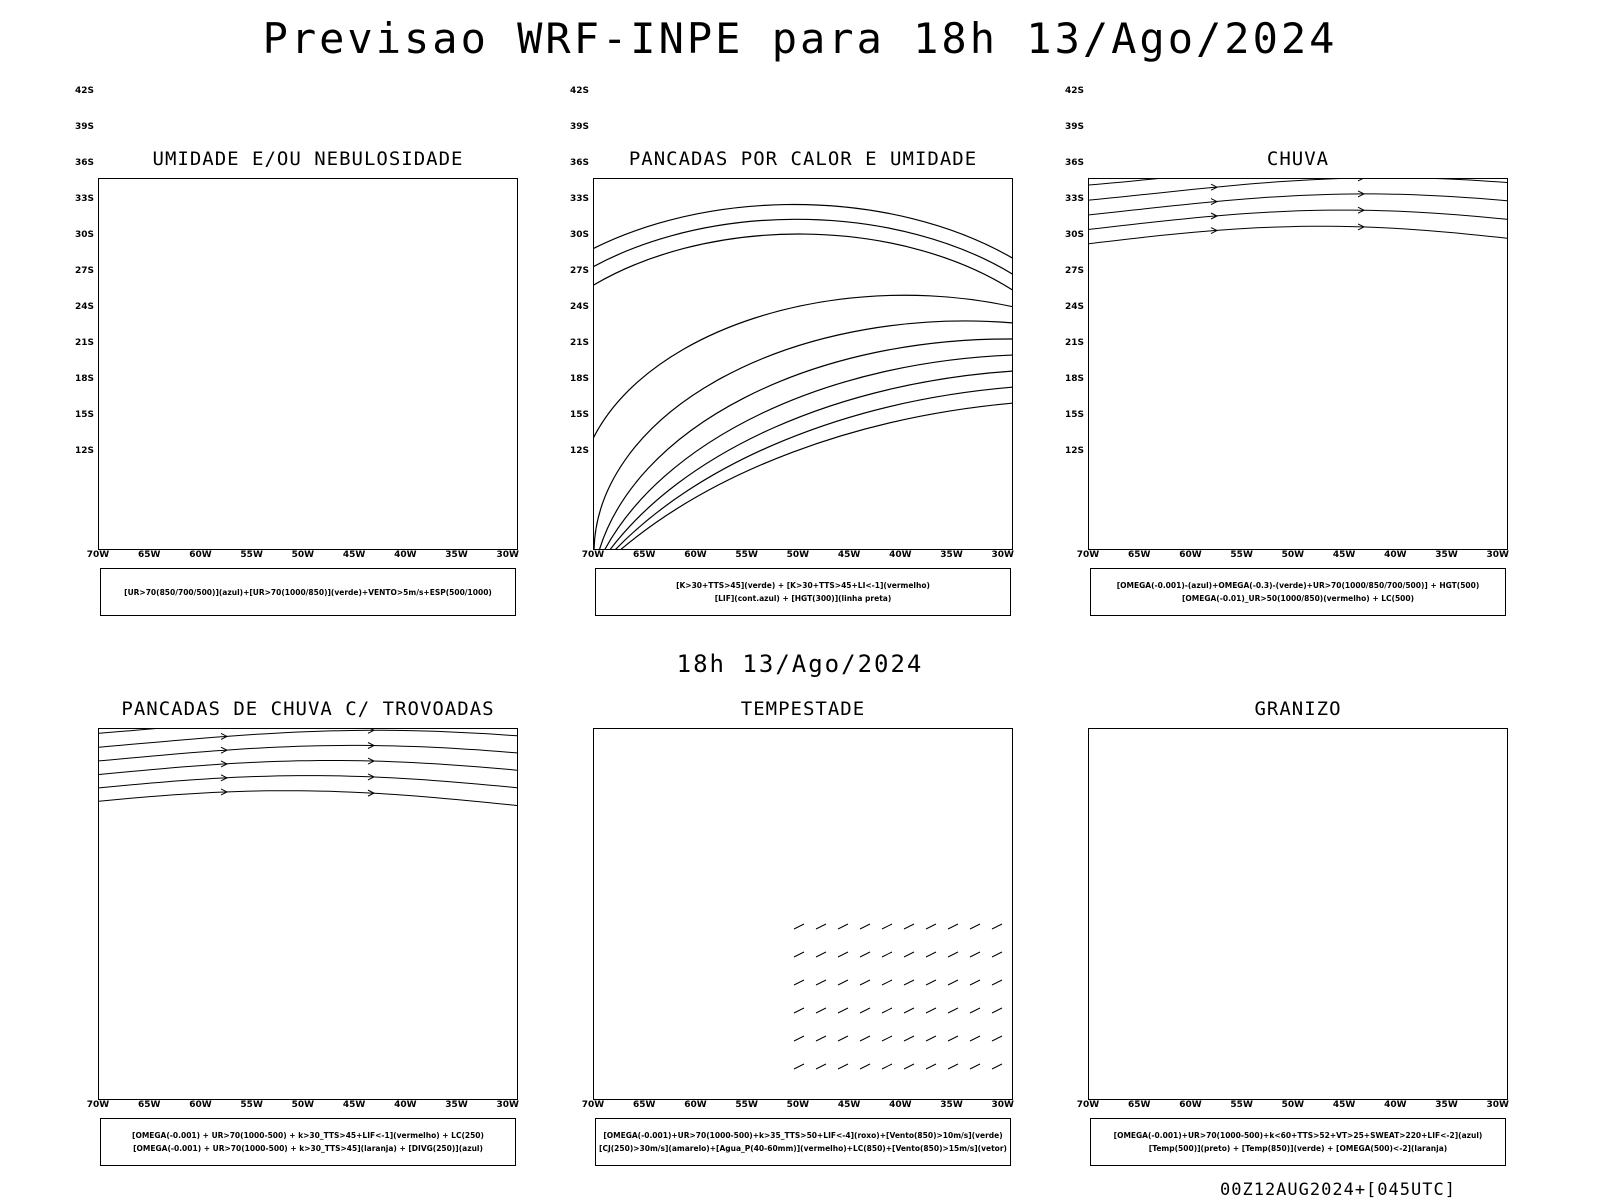 Image resolution: width=1600 pixels, height=1200 pixels. What do you see at coordinates (1298, 709) in the screenshot?
I see `panel-title: GRANIZO` at bounding box center [1298, 709].